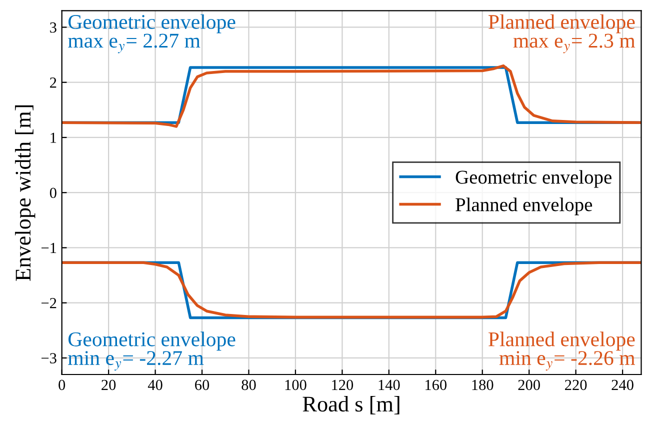  Describe the element at coordinates (436, 385) in the screenshot. I see `x-tick-label: 160` at that location.